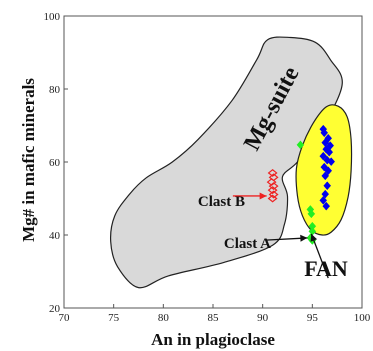  Describe the element at coordinates (55, 163) in the screenshot. I see `y-tick-label: 60` at that location.